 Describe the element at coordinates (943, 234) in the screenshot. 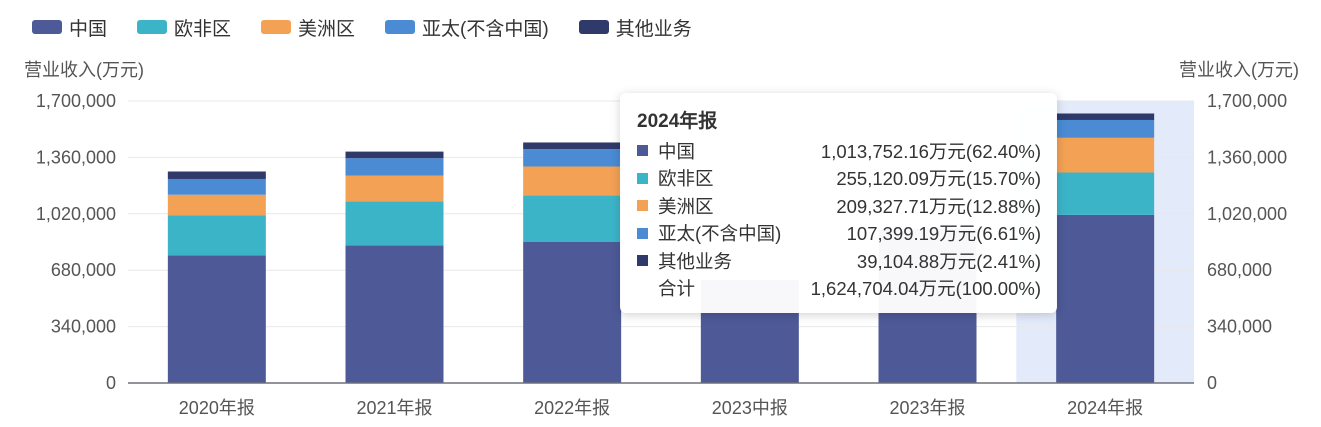

I see `tooltip-series-value: 107,399.19万元(6.61%)` at that location.